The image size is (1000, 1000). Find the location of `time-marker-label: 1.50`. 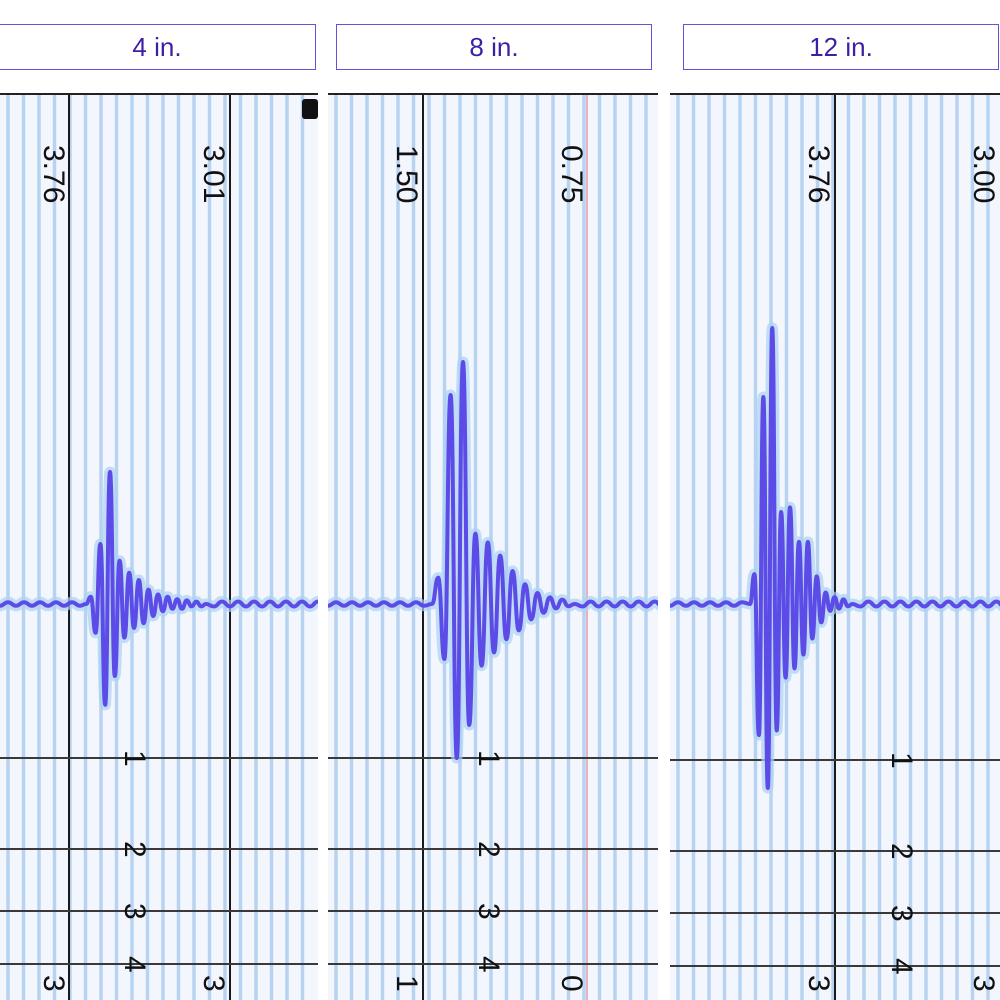

time-marker-label: 1.50 is located at coordinates (406, 174).